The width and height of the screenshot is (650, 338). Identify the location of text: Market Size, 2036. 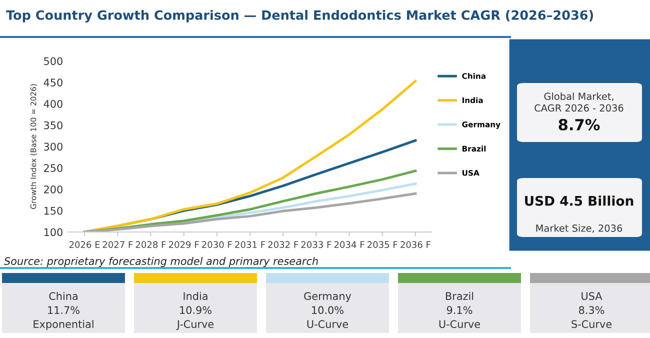
(579, 228).